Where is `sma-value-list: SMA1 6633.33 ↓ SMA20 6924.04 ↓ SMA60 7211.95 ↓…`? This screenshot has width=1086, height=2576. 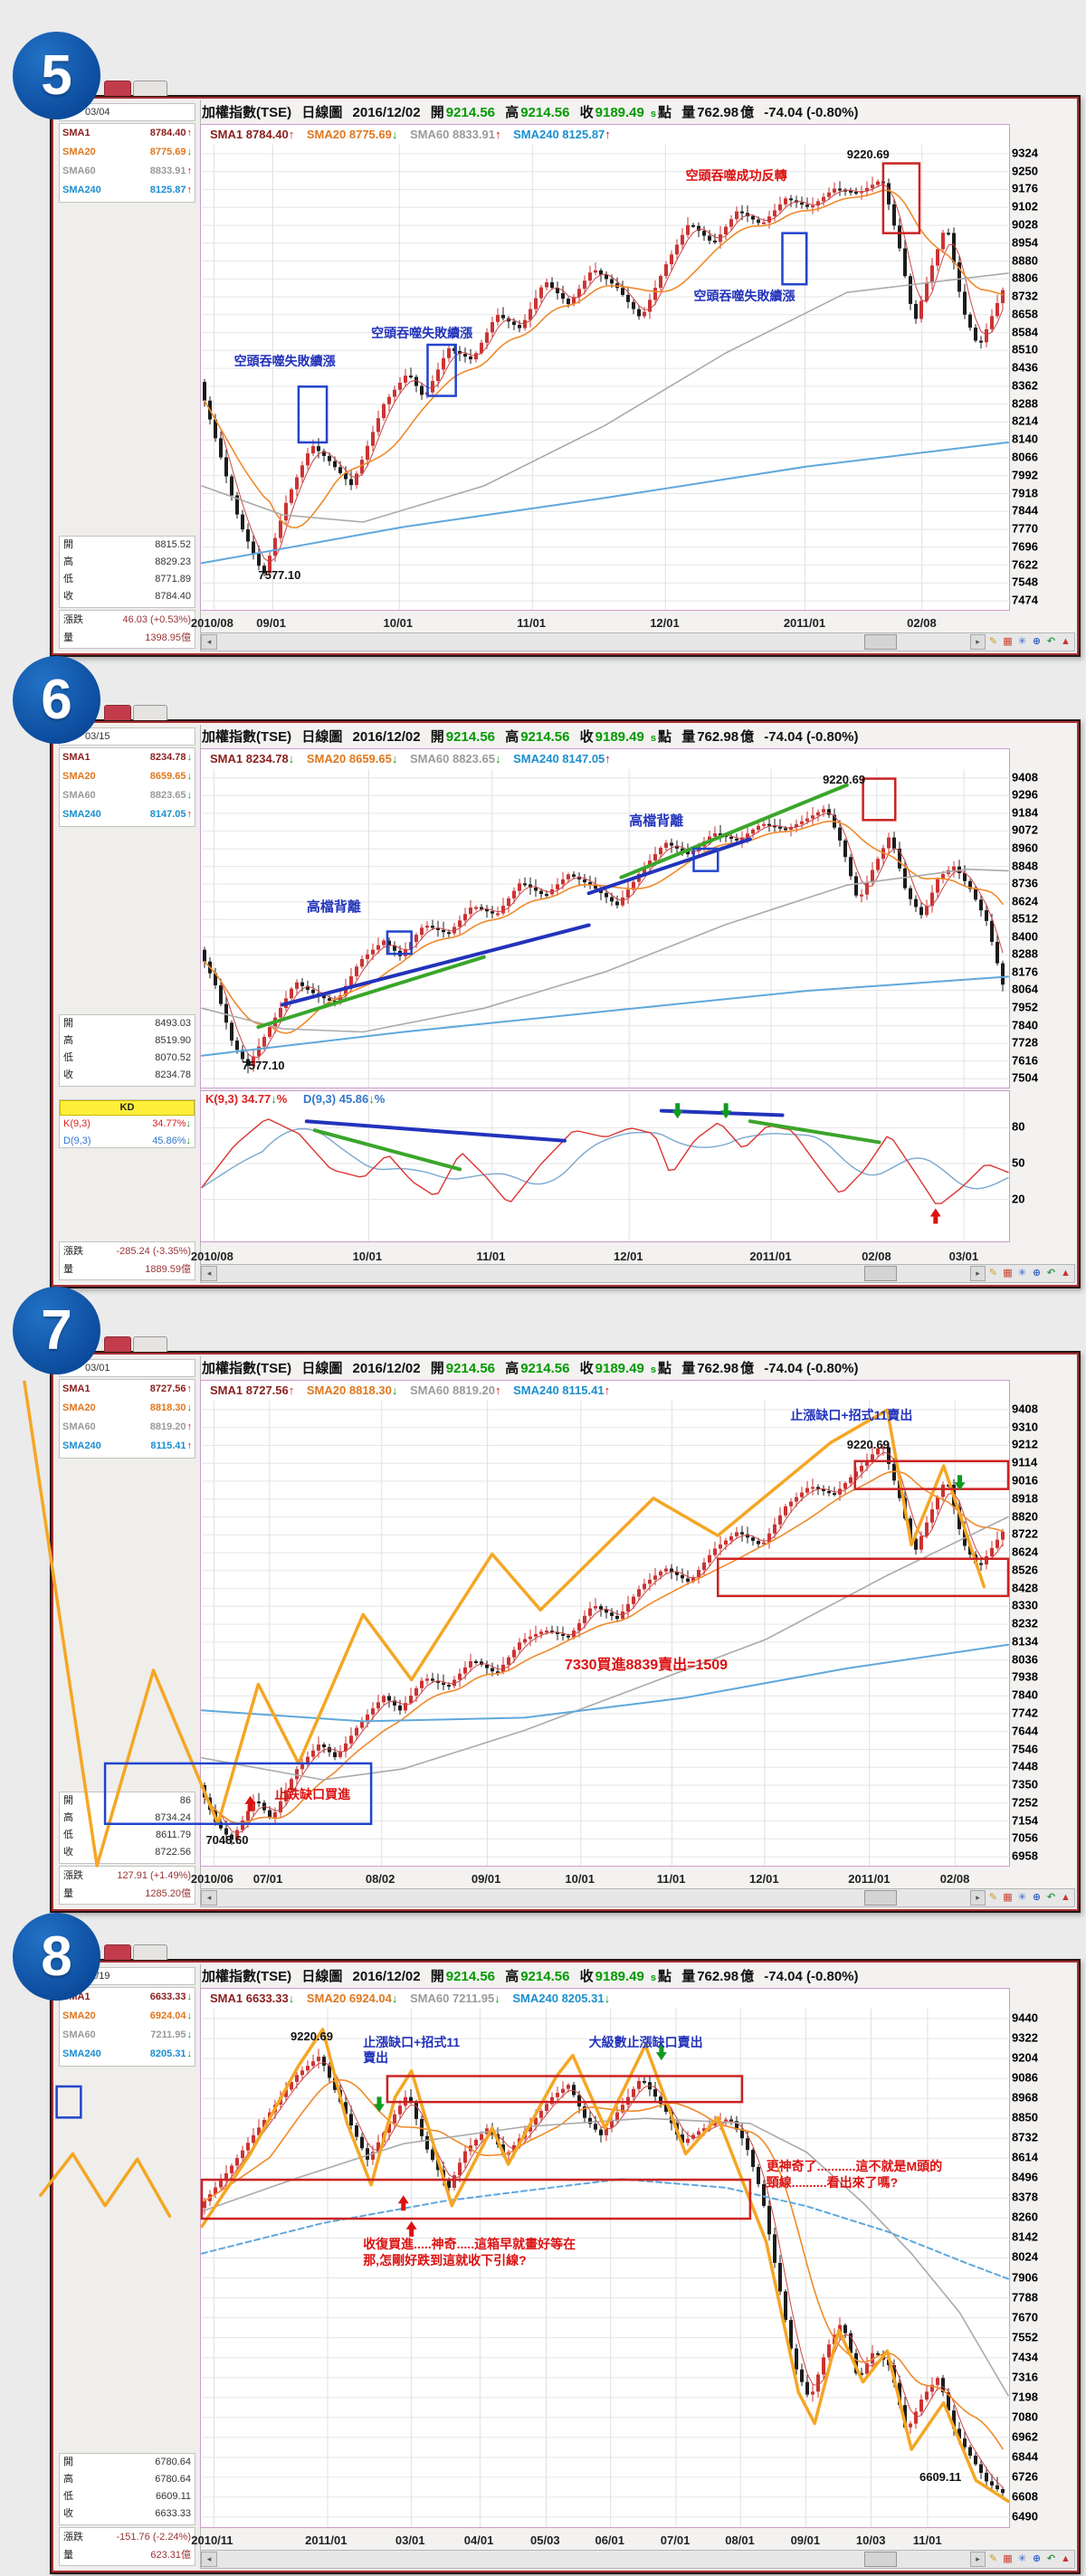 sma-value-list: SMA1 6633.33 ↓ SMA20 6924.04 ↓ SMA60 7211.95 ↓… is located at coordinates (127, 2027).